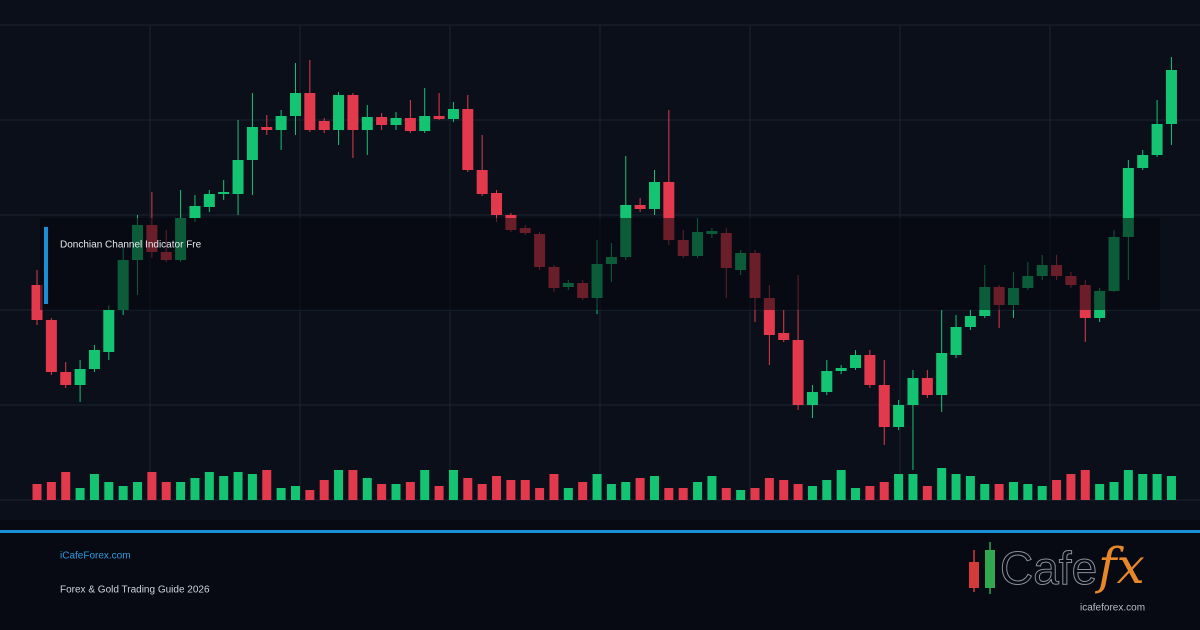  Describe the element at coordinates (135, 590) in the screenshot. I see `subtitle: Forex & Gold Trading Guide 2026` at that location.